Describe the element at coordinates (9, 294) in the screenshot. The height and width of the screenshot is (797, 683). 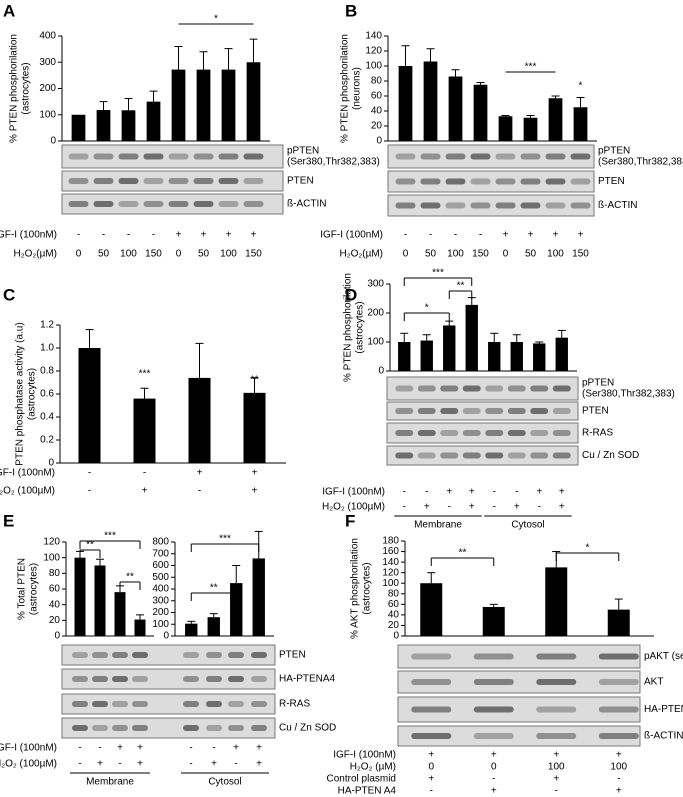
I see `panel-letter: C` at that location.